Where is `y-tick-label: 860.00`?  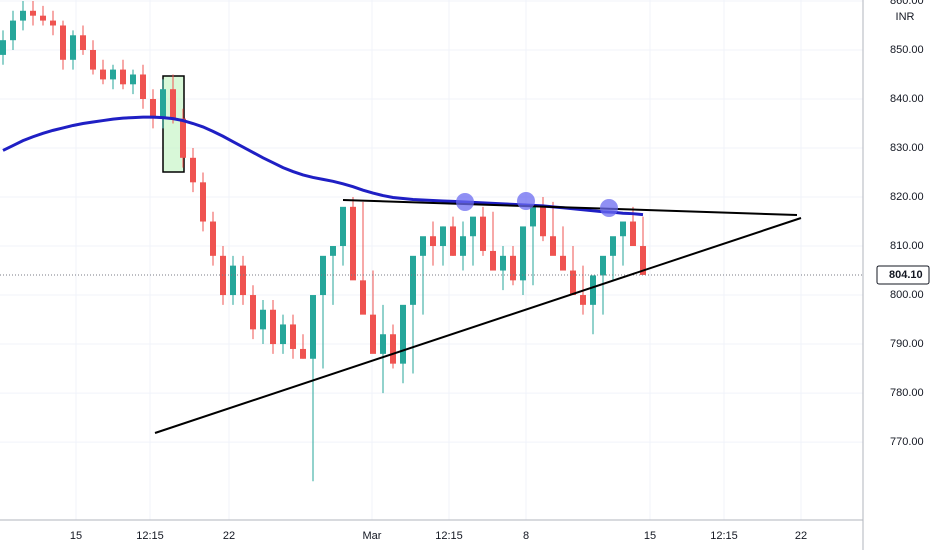 y-tick-label: 860.00 is located at coordinates (907, 3).